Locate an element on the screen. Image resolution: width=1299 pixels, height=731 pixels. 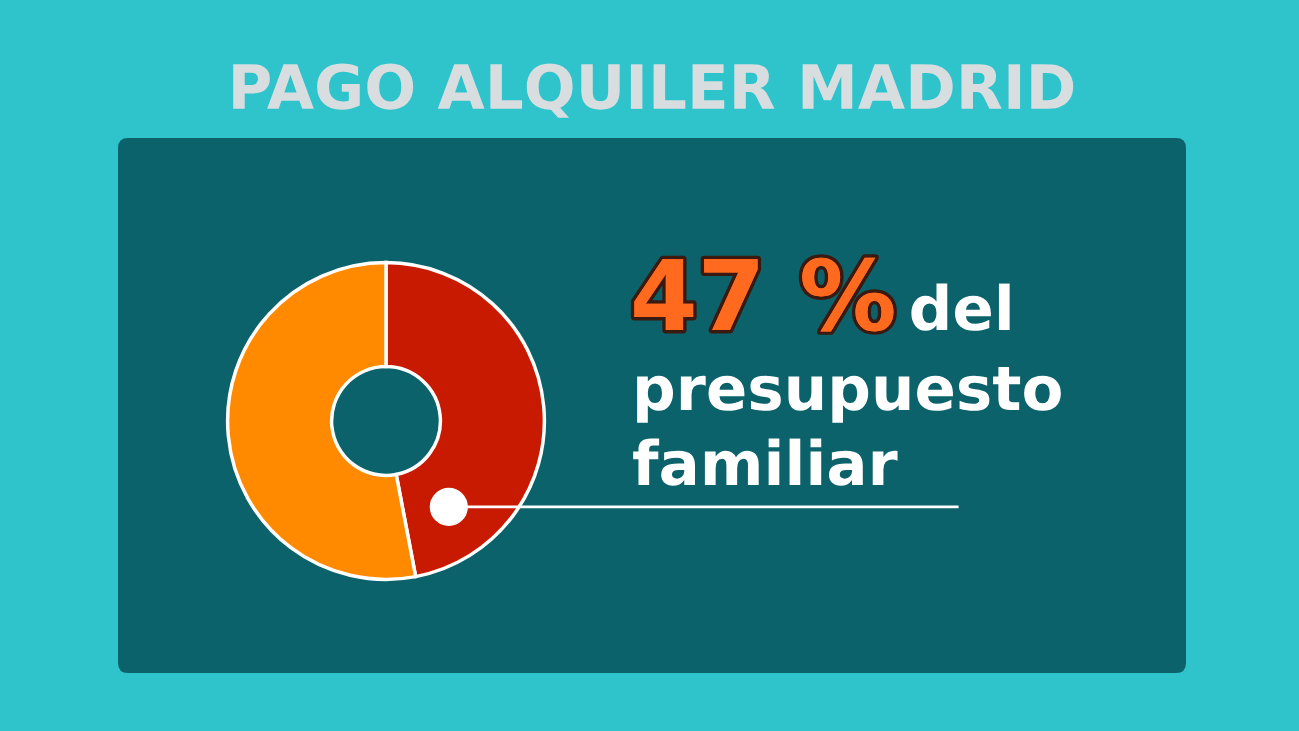
text: 47 % is located at coordinates (764, 294).